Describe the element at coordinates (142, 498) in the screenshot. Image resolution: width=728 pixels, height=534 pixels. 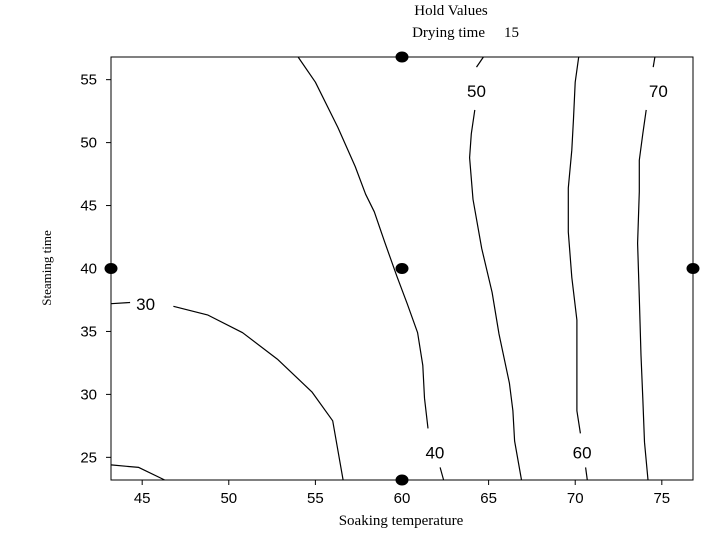
I see `x-tick-label: 45` at that location.